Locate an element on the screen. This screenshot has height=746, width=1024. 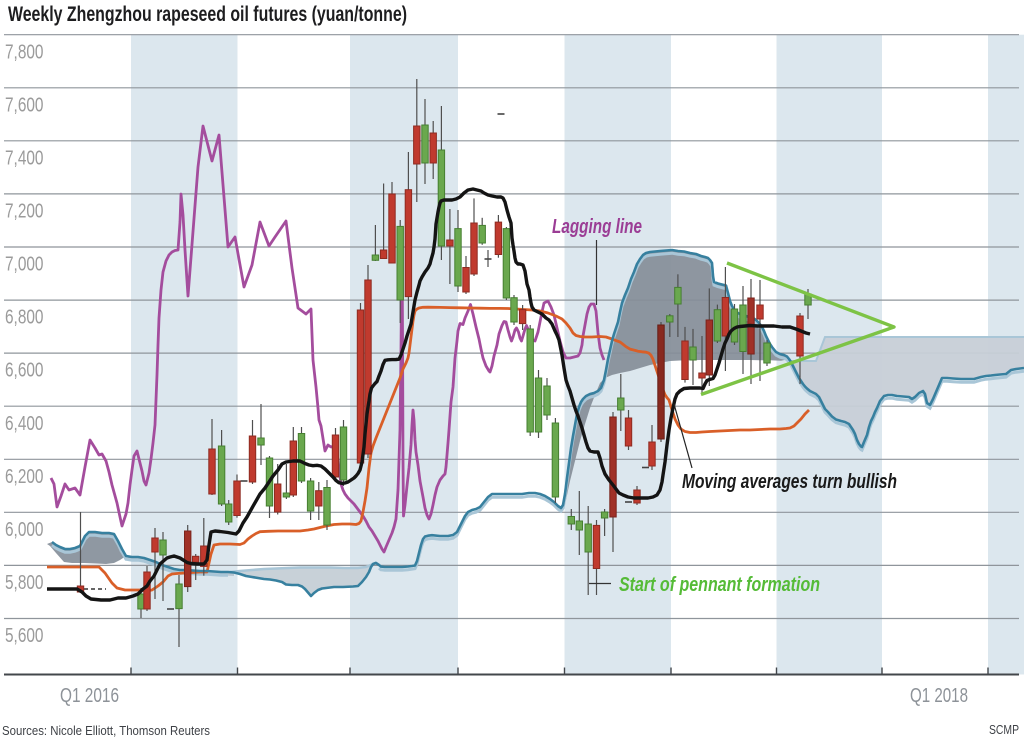
svg-text: 6,800 is located at coordinates (24, 318).